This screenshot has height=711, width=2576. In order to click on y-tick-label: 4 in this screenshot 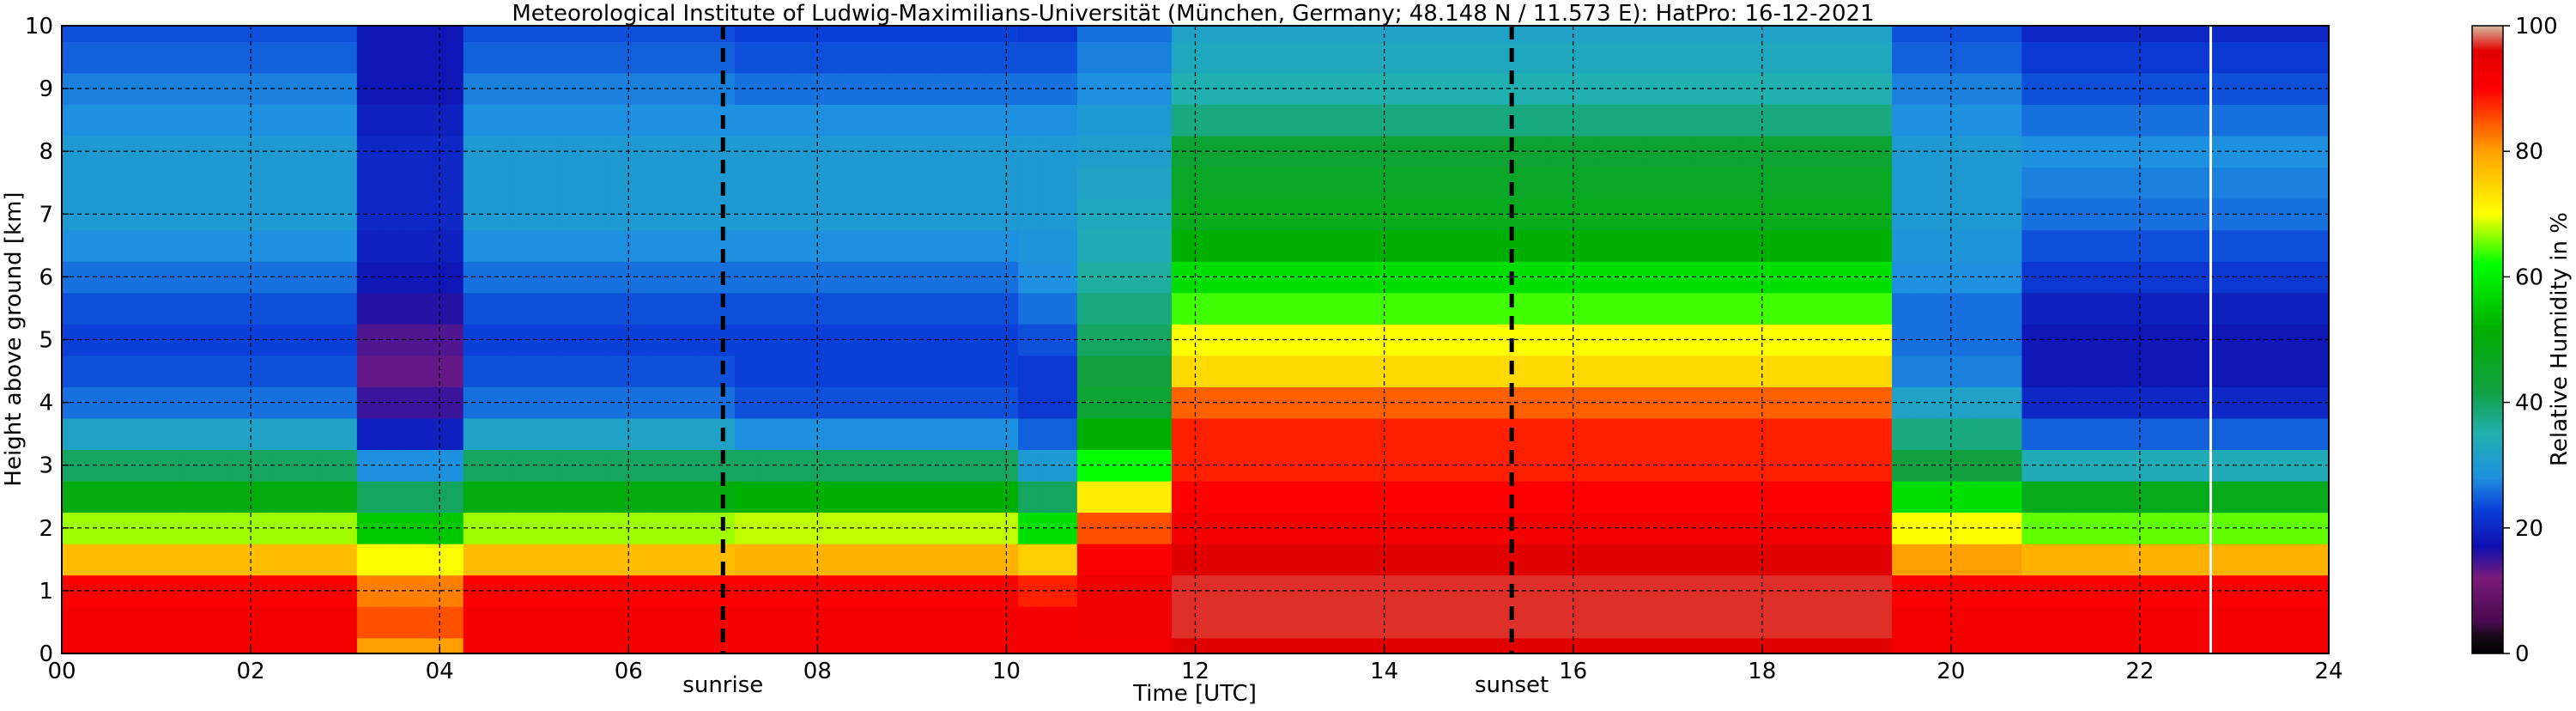, I will do `click(46, 404)`.